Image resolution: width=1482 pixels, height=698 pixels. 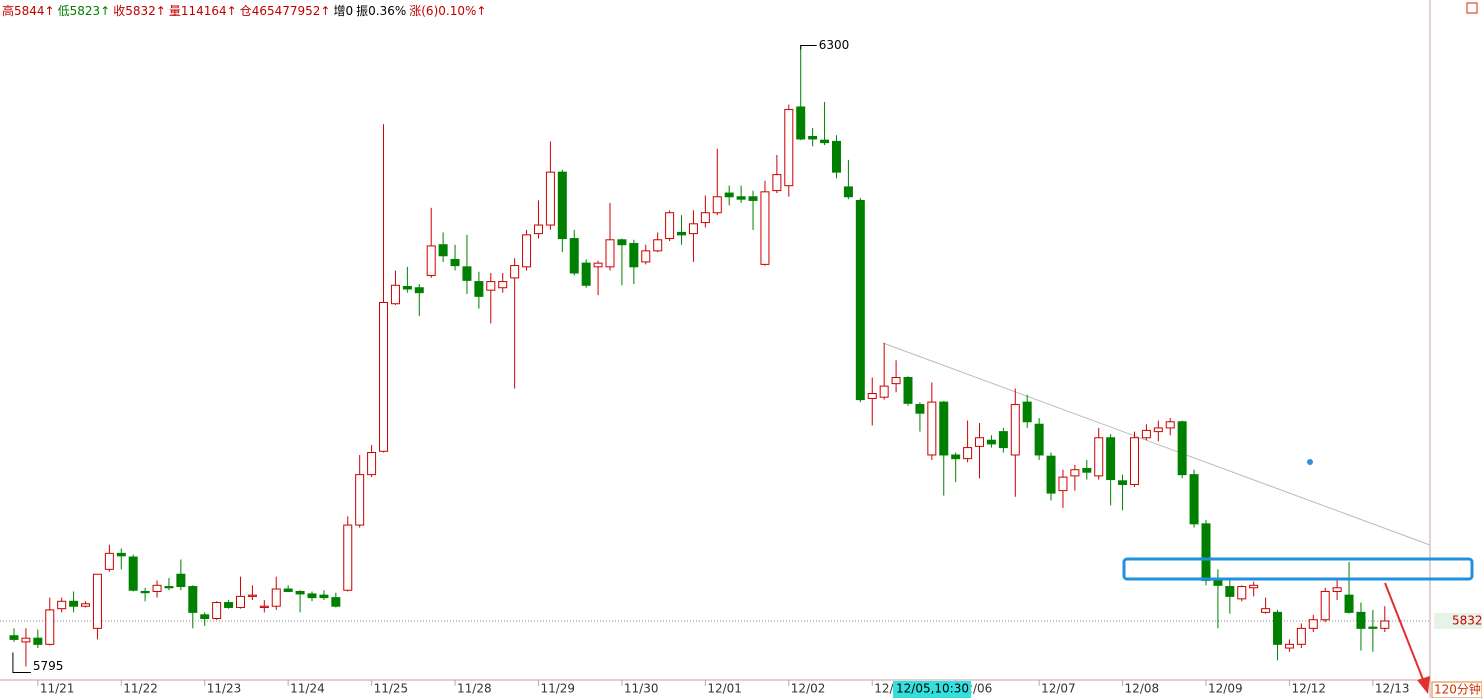 What do you see at coordinates (834, 45) in the screenshot?
I see `max-label: 6300` at bounding box center [834, 45].